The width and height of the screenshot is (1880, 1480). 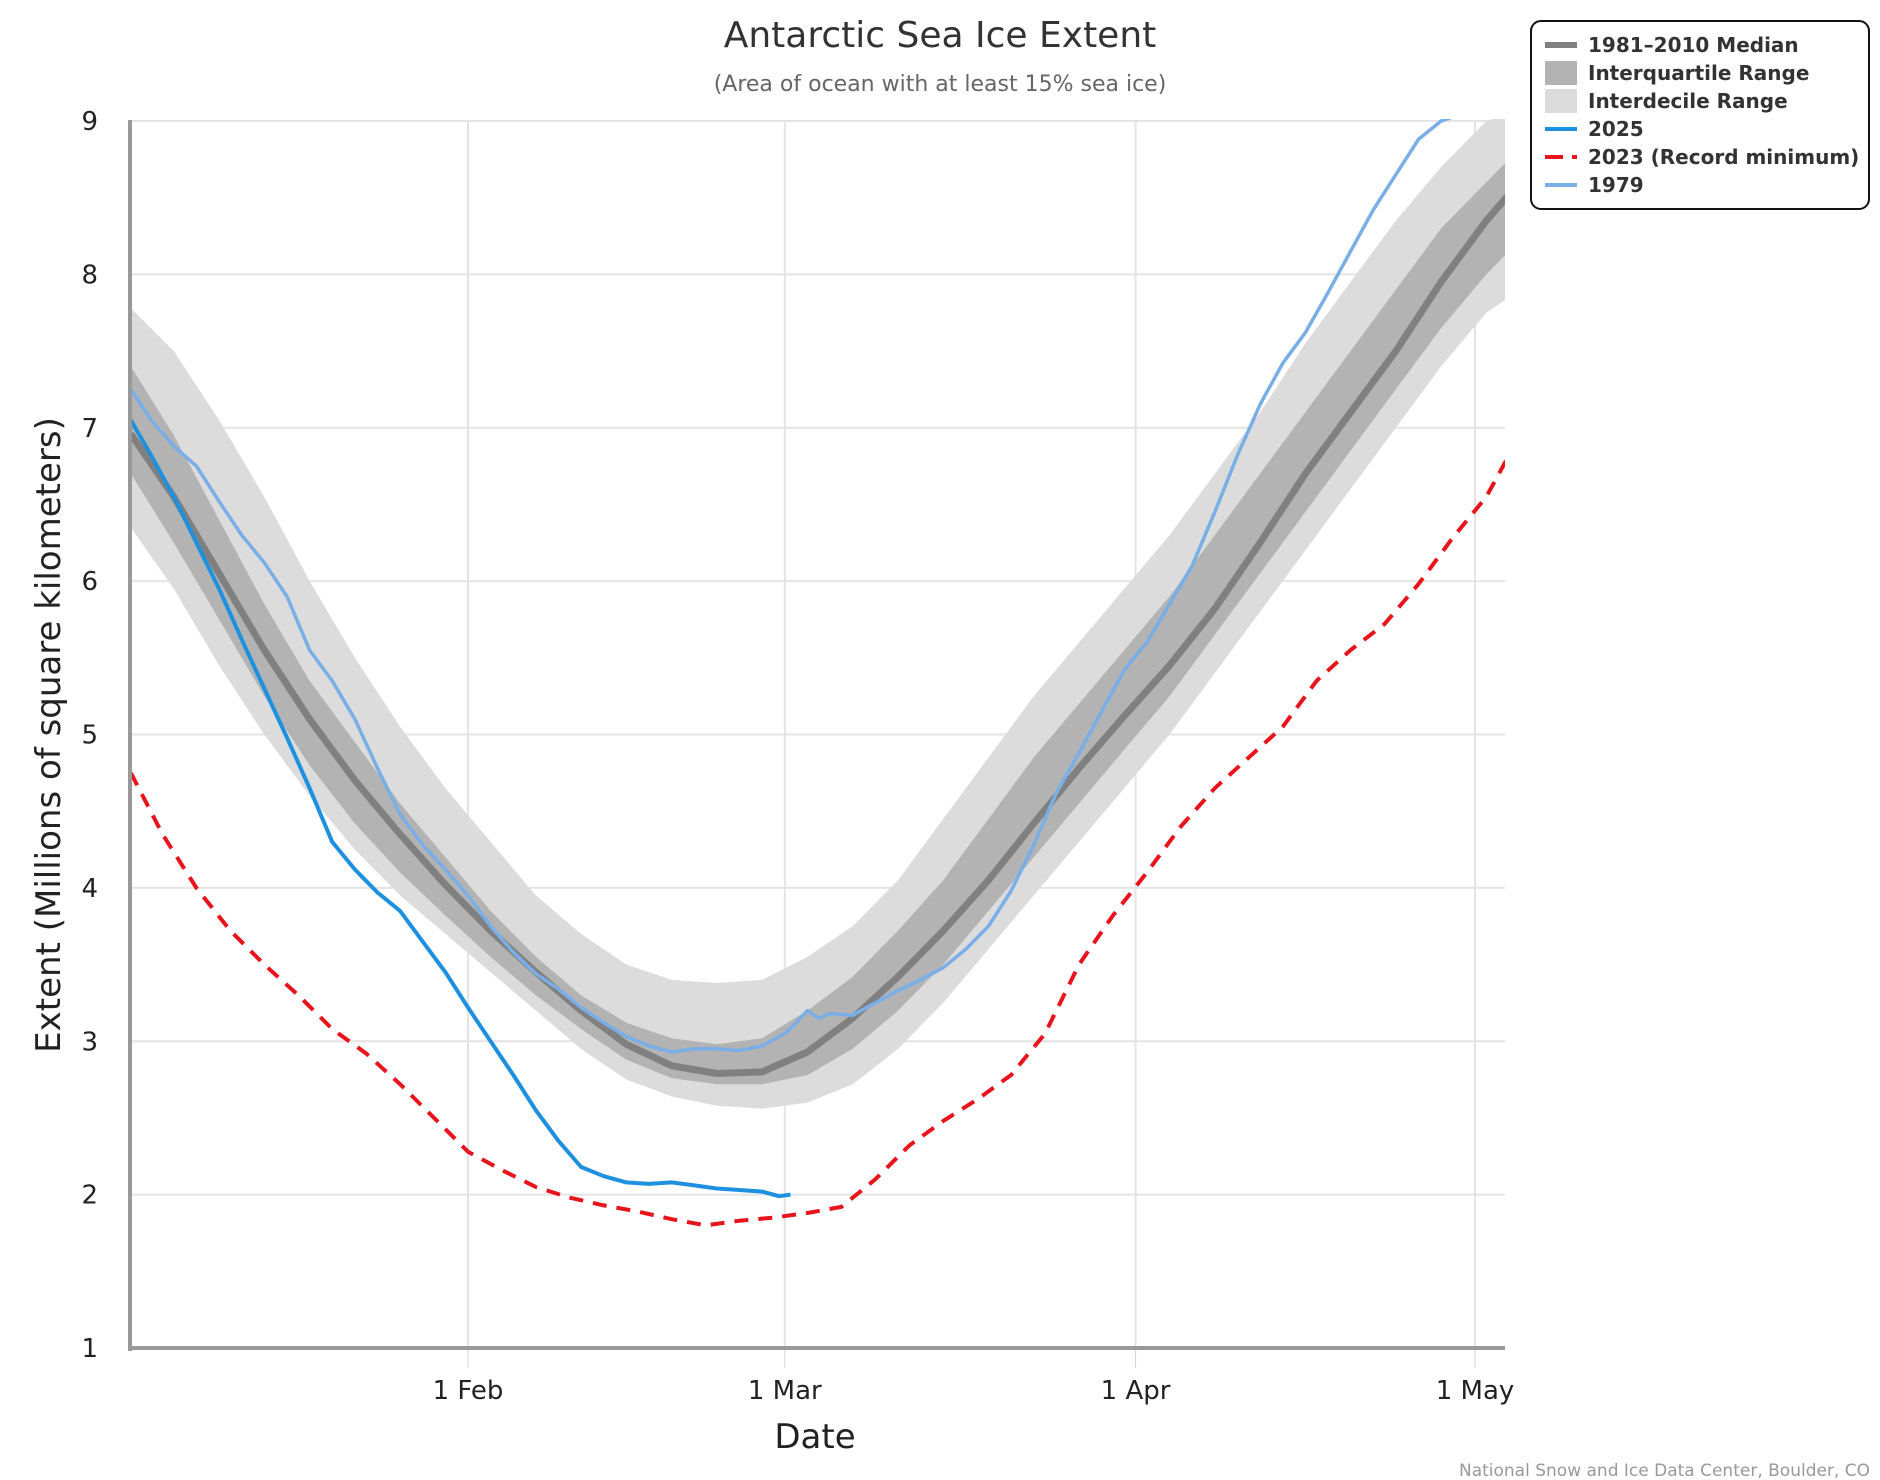 I want to click on y-tick-label: 2, so click(x=89, y=1196).